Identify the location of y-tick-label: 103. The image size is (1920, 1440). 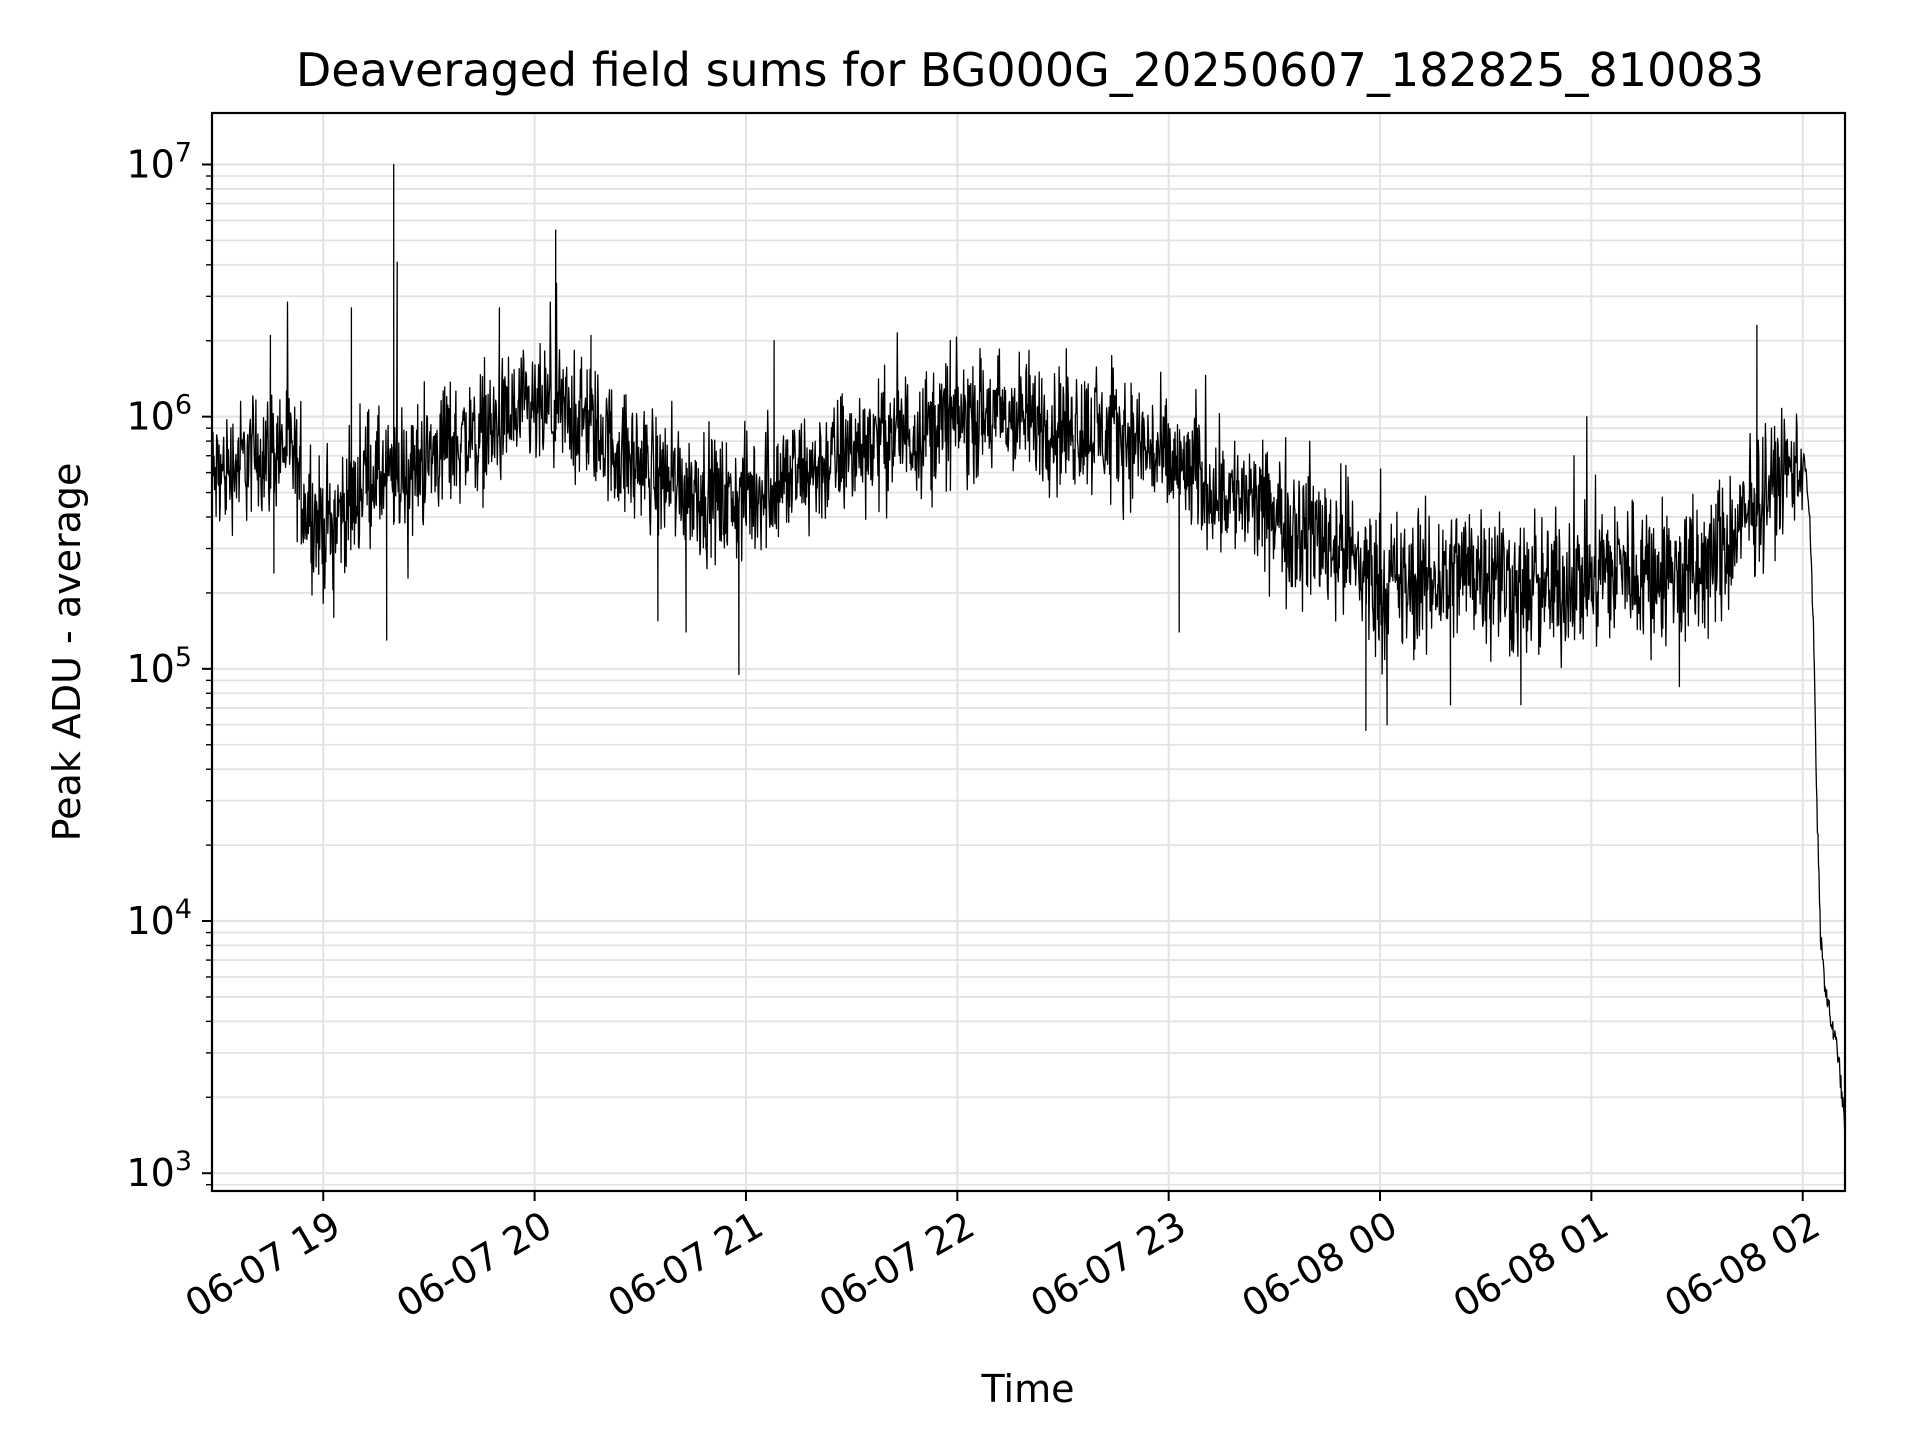
(159, 1170).